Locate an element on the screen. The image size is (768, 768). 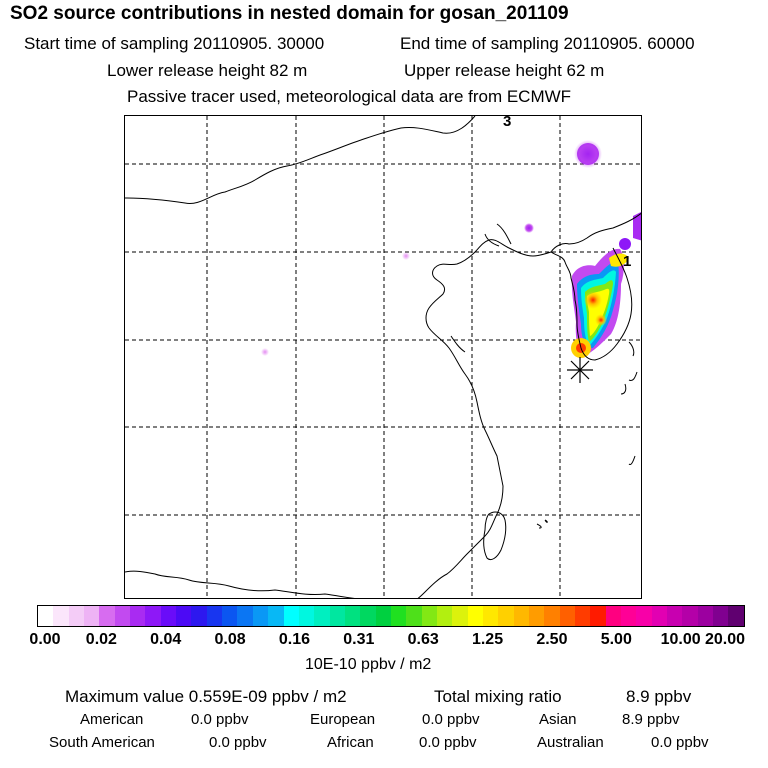
colorbar-tick-label: 10.00 is located at coordinates (680, 639).